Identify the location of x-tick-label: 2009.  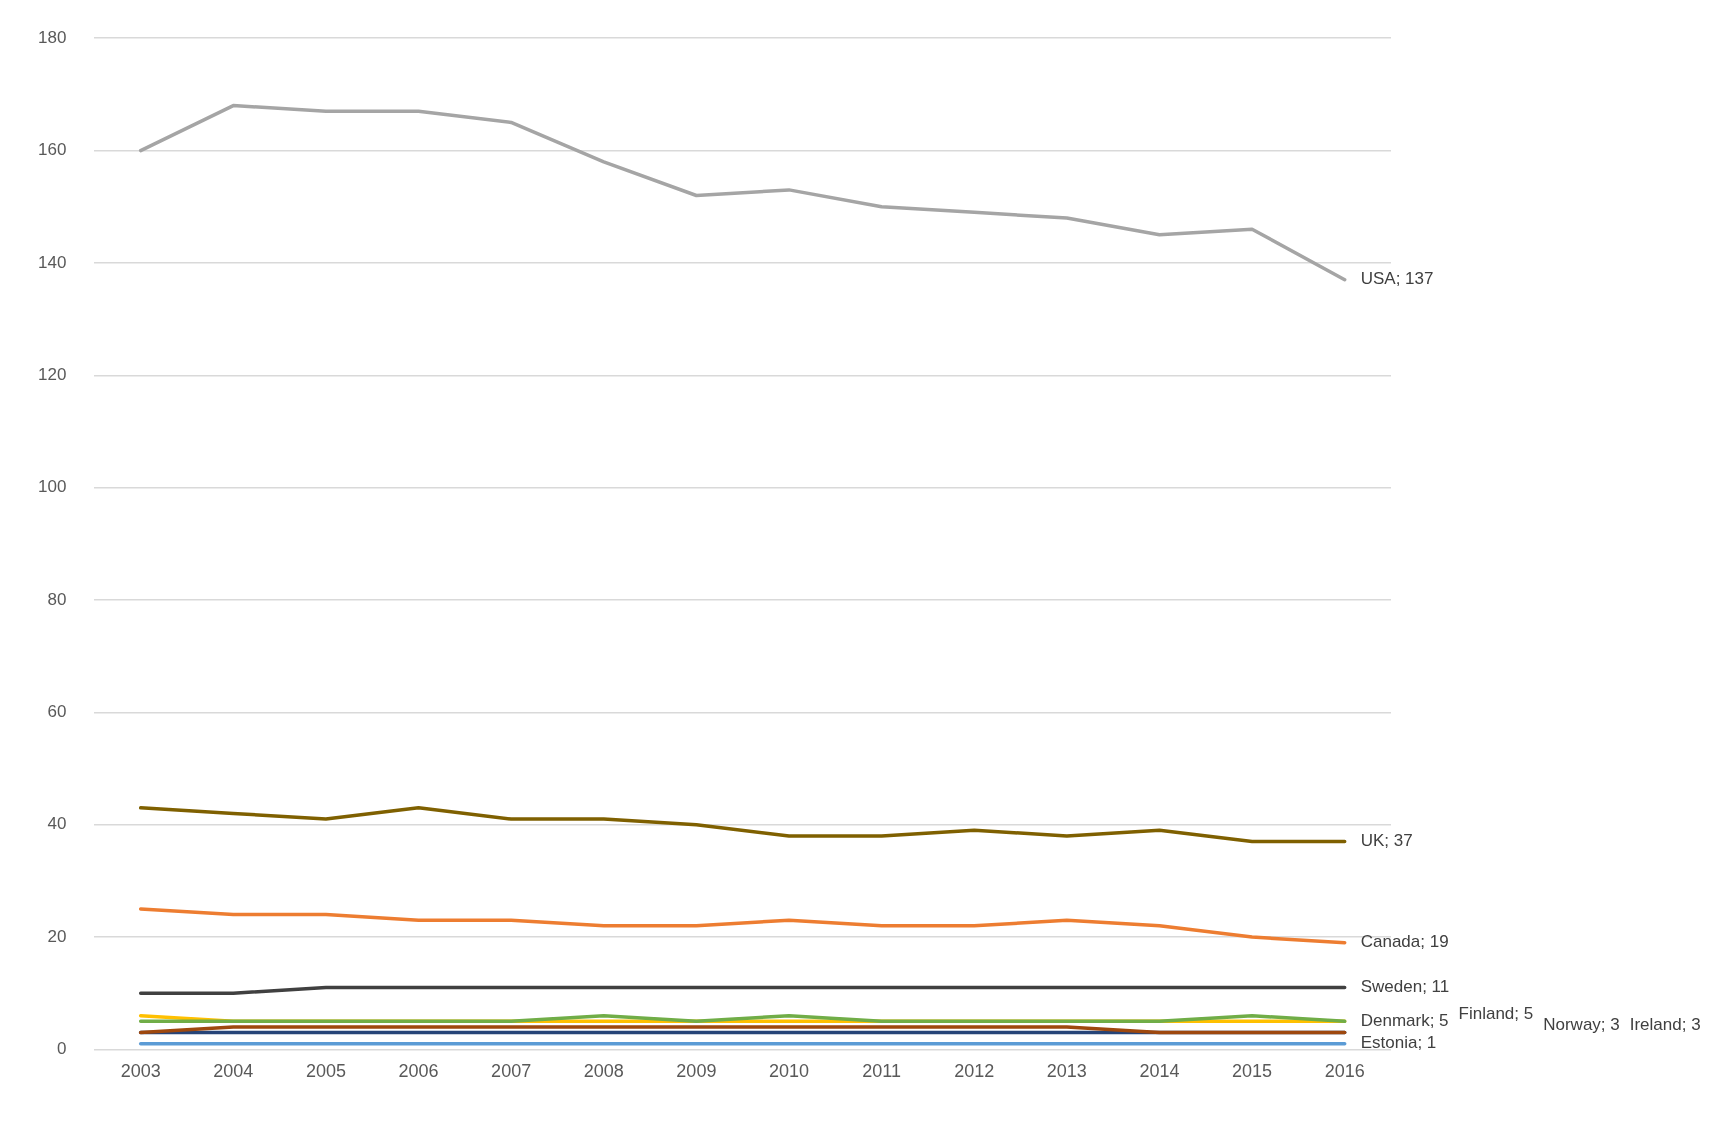
(696, 1071).